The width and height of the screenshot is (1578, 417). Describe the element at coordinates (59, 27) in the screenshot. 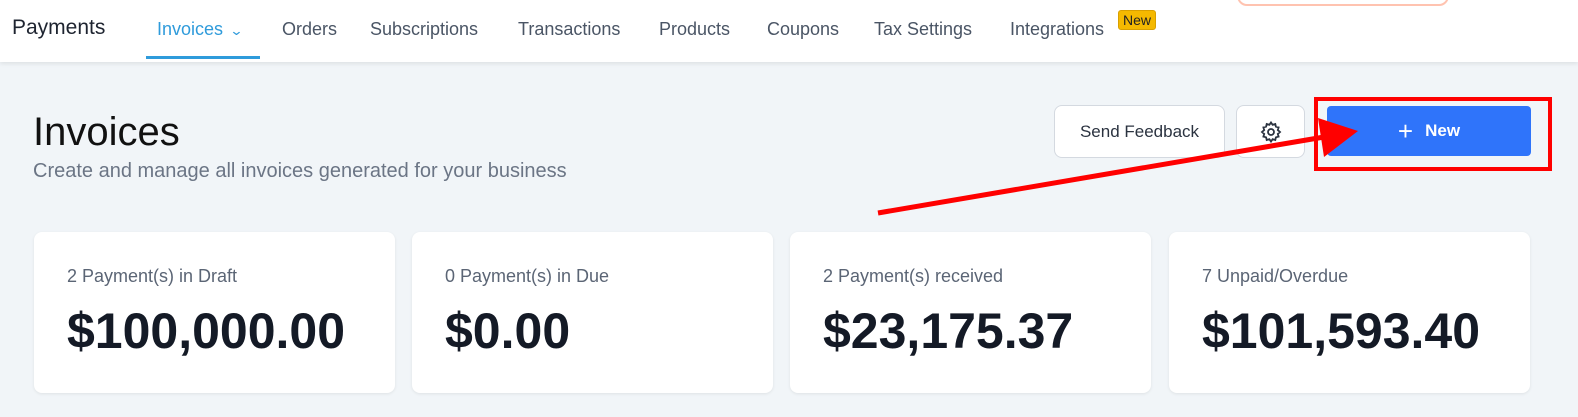

I see `app-title: Payments` at that location.